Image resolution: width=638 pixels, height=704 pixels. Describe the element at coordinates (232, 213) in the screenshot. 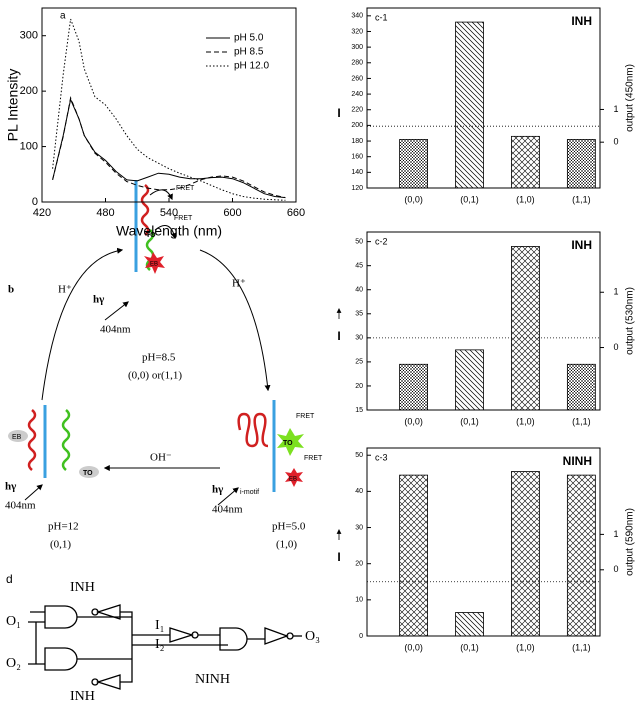

I see `x-tick-label: 600` at that location.